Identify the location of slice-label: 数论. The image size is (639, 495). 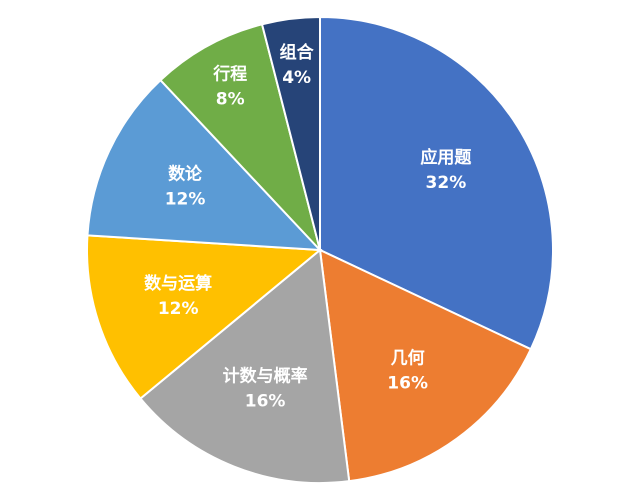
(185, 174).